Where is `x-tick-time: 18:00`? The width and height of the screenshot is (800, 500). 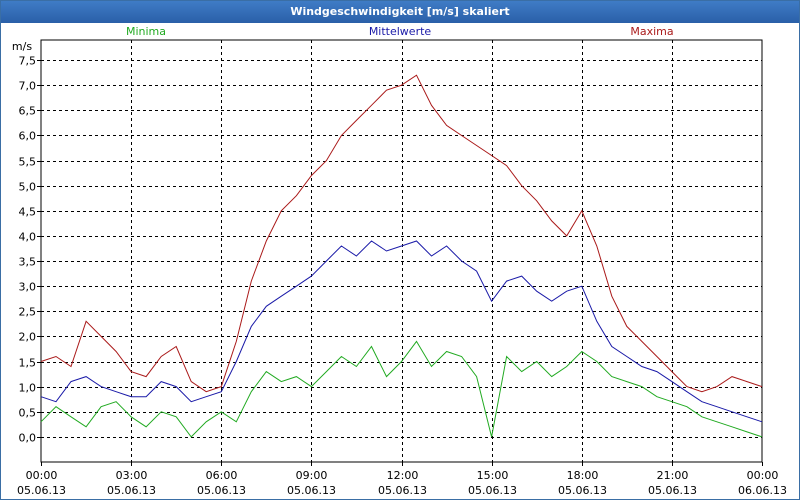
x-tick-time: 18:00 is located at coordinates (583, 475).